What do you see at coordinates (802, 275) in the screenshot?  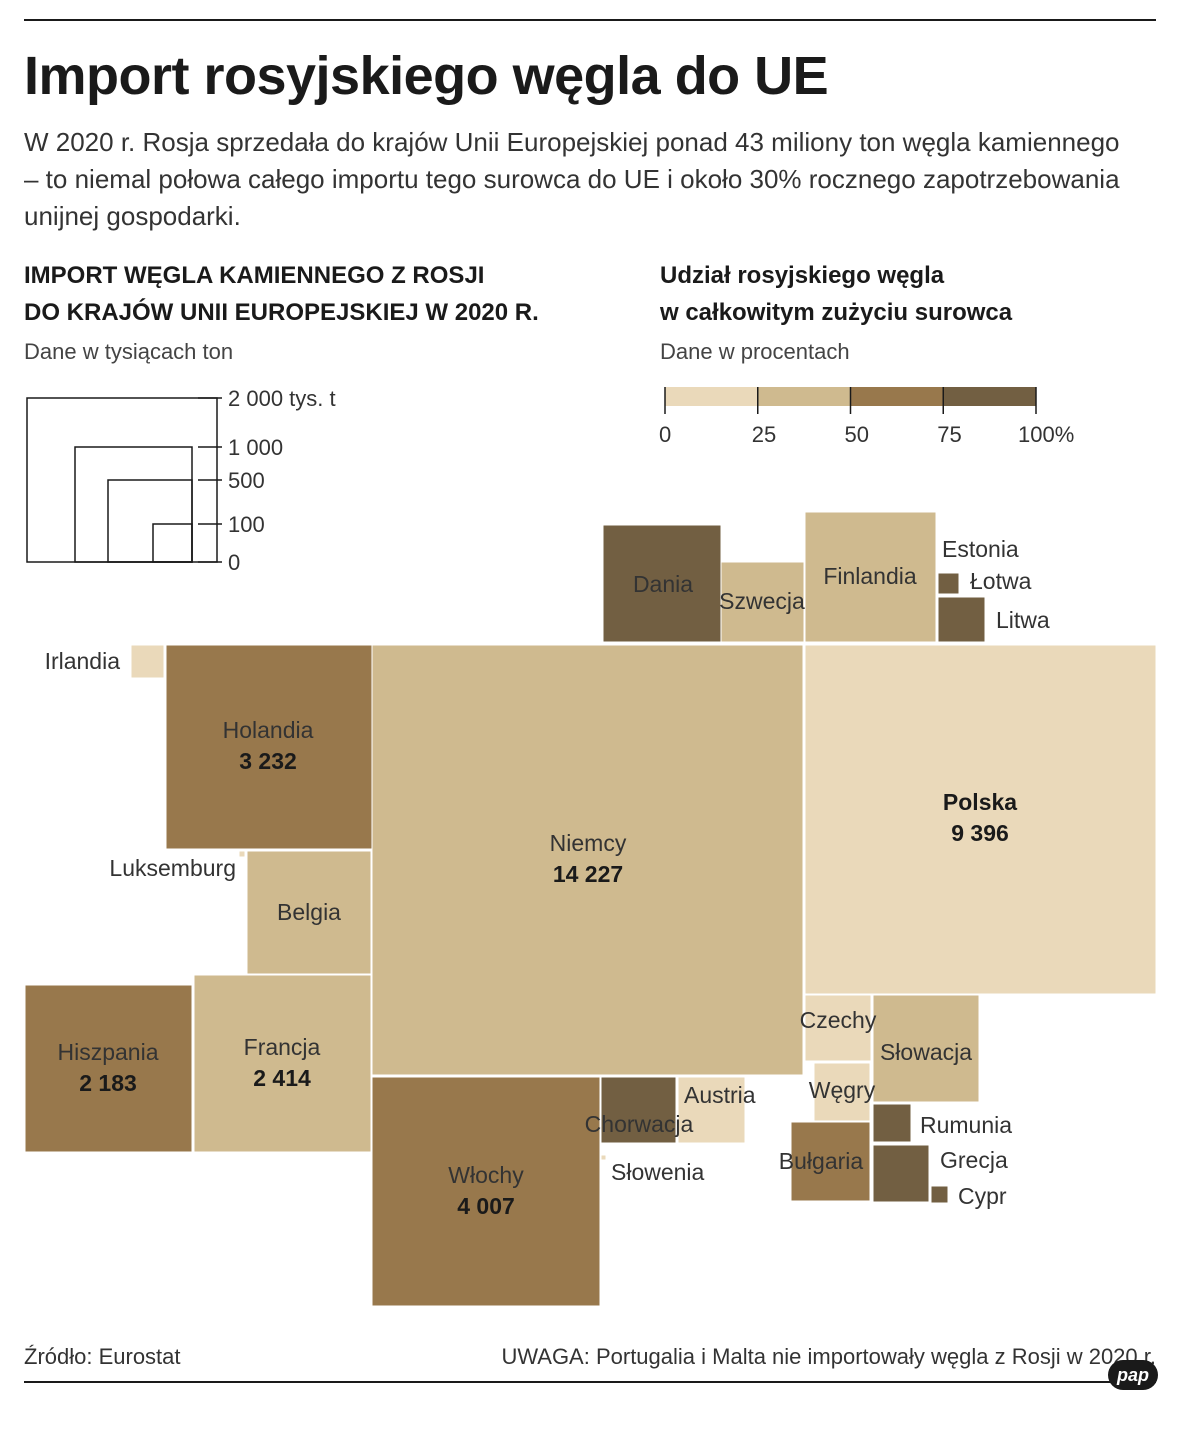 I see `right-heading-line1: Udział rosyjskiego węgla` at bounding box center [802, 275].